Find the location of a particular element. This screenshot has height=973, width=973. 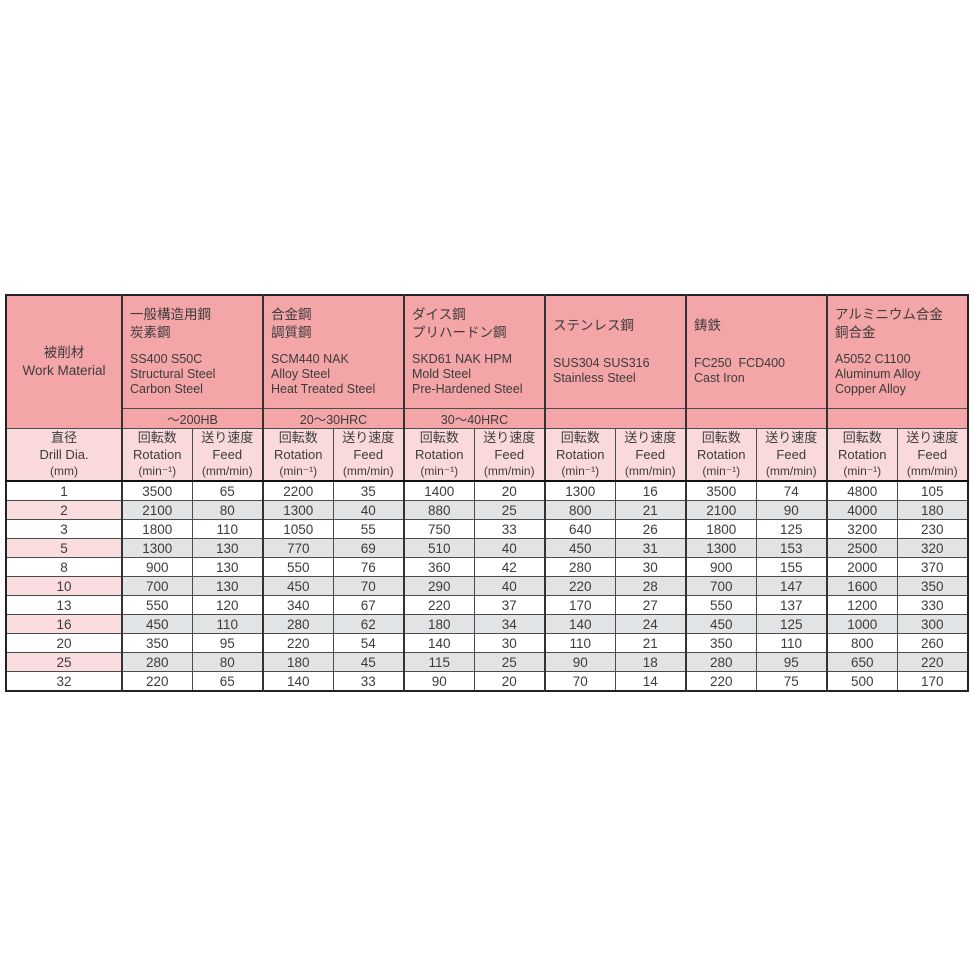

data-row-dia-1: 1 3500 65 2200 35 1400 20 1300 16 3500 74 4800 105 is located at coordinates (487, 490).